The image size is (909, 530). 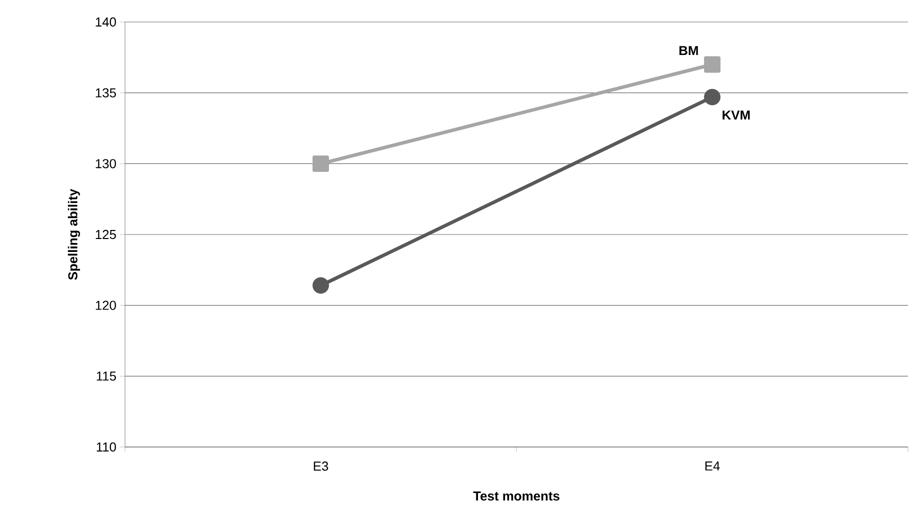 I want to click on y-axis-title: Spelling ability, so click(x=74, y=234).